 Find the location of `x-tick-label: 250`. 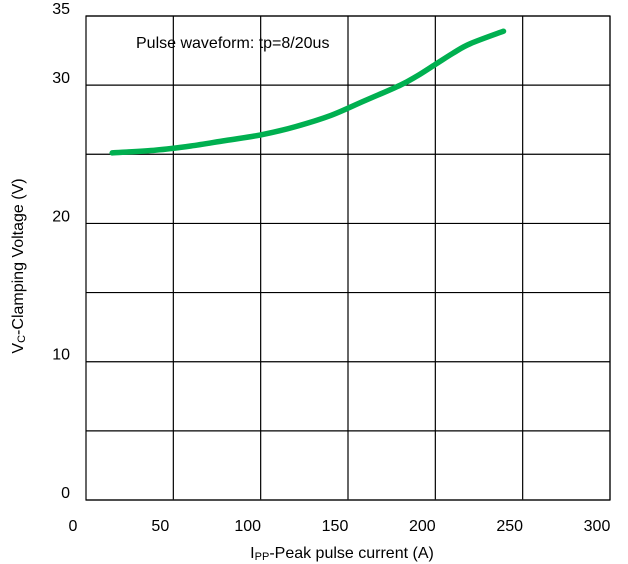

x-tick-label: 250 is located at coordinates (509, 526).